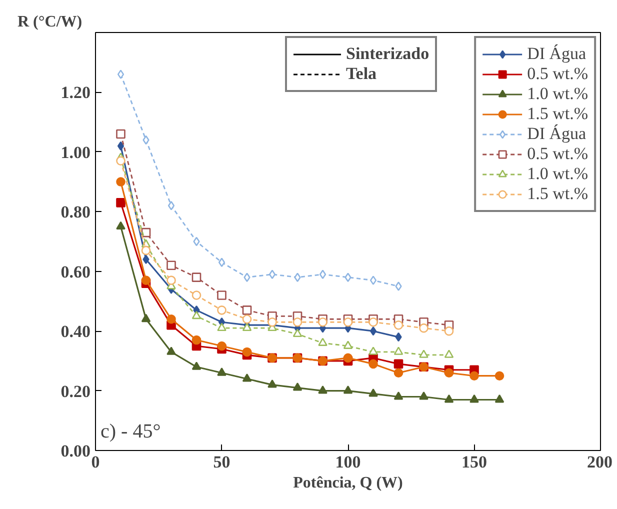 This screenshot has width=617, height=509. I want to click on x-tick-label: 0, so click(95, 462).